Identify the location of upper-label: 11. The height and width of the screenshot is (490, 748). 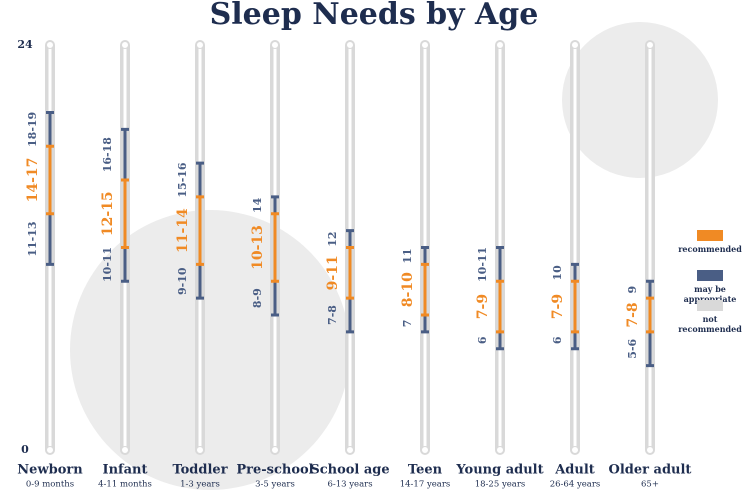
(407, 255).